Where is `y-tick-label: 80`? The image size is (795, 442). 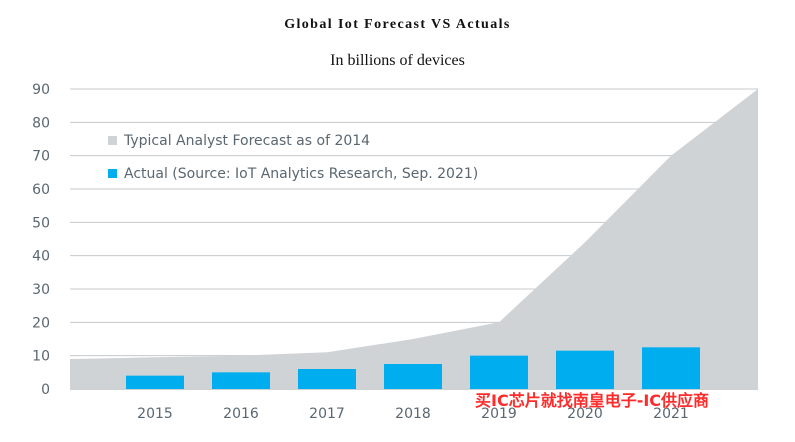
y-tick-label: 80 is located at coordinates (41, 123).